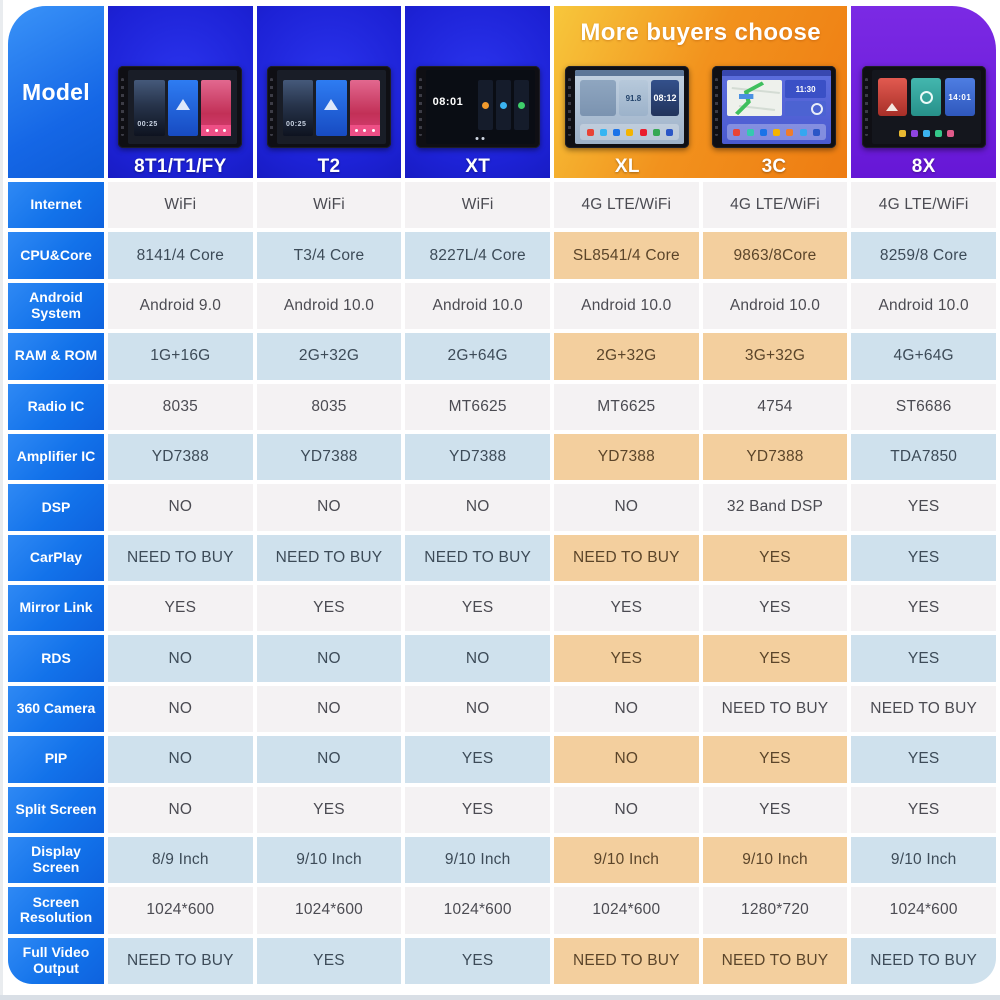 This screenshot has width=1000, height=1000. Describe the element at coordinates (216, 130) in the screenshot. I see `artist-buttons` at that location.